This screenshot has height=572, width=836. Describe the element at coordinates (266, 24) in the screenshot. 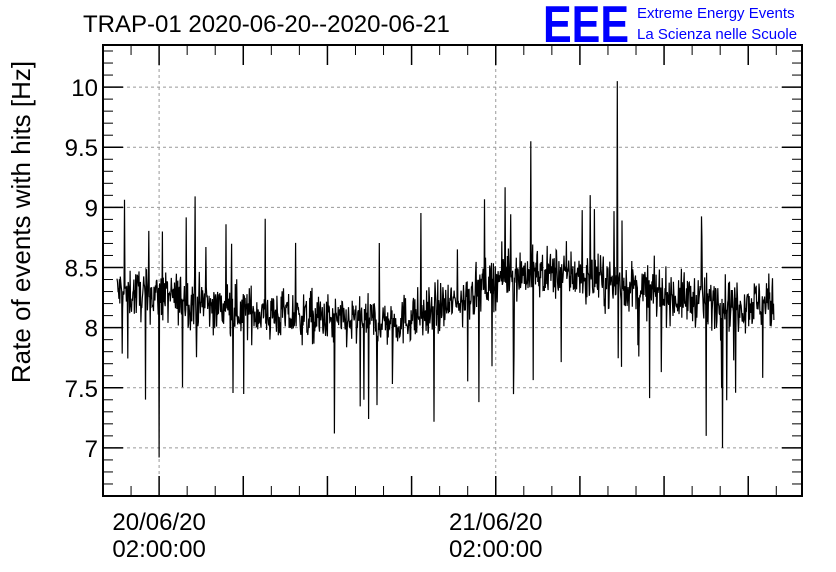

I see `chart-title: TRAP-01 2020-06-20--2020-06-21` at that location.